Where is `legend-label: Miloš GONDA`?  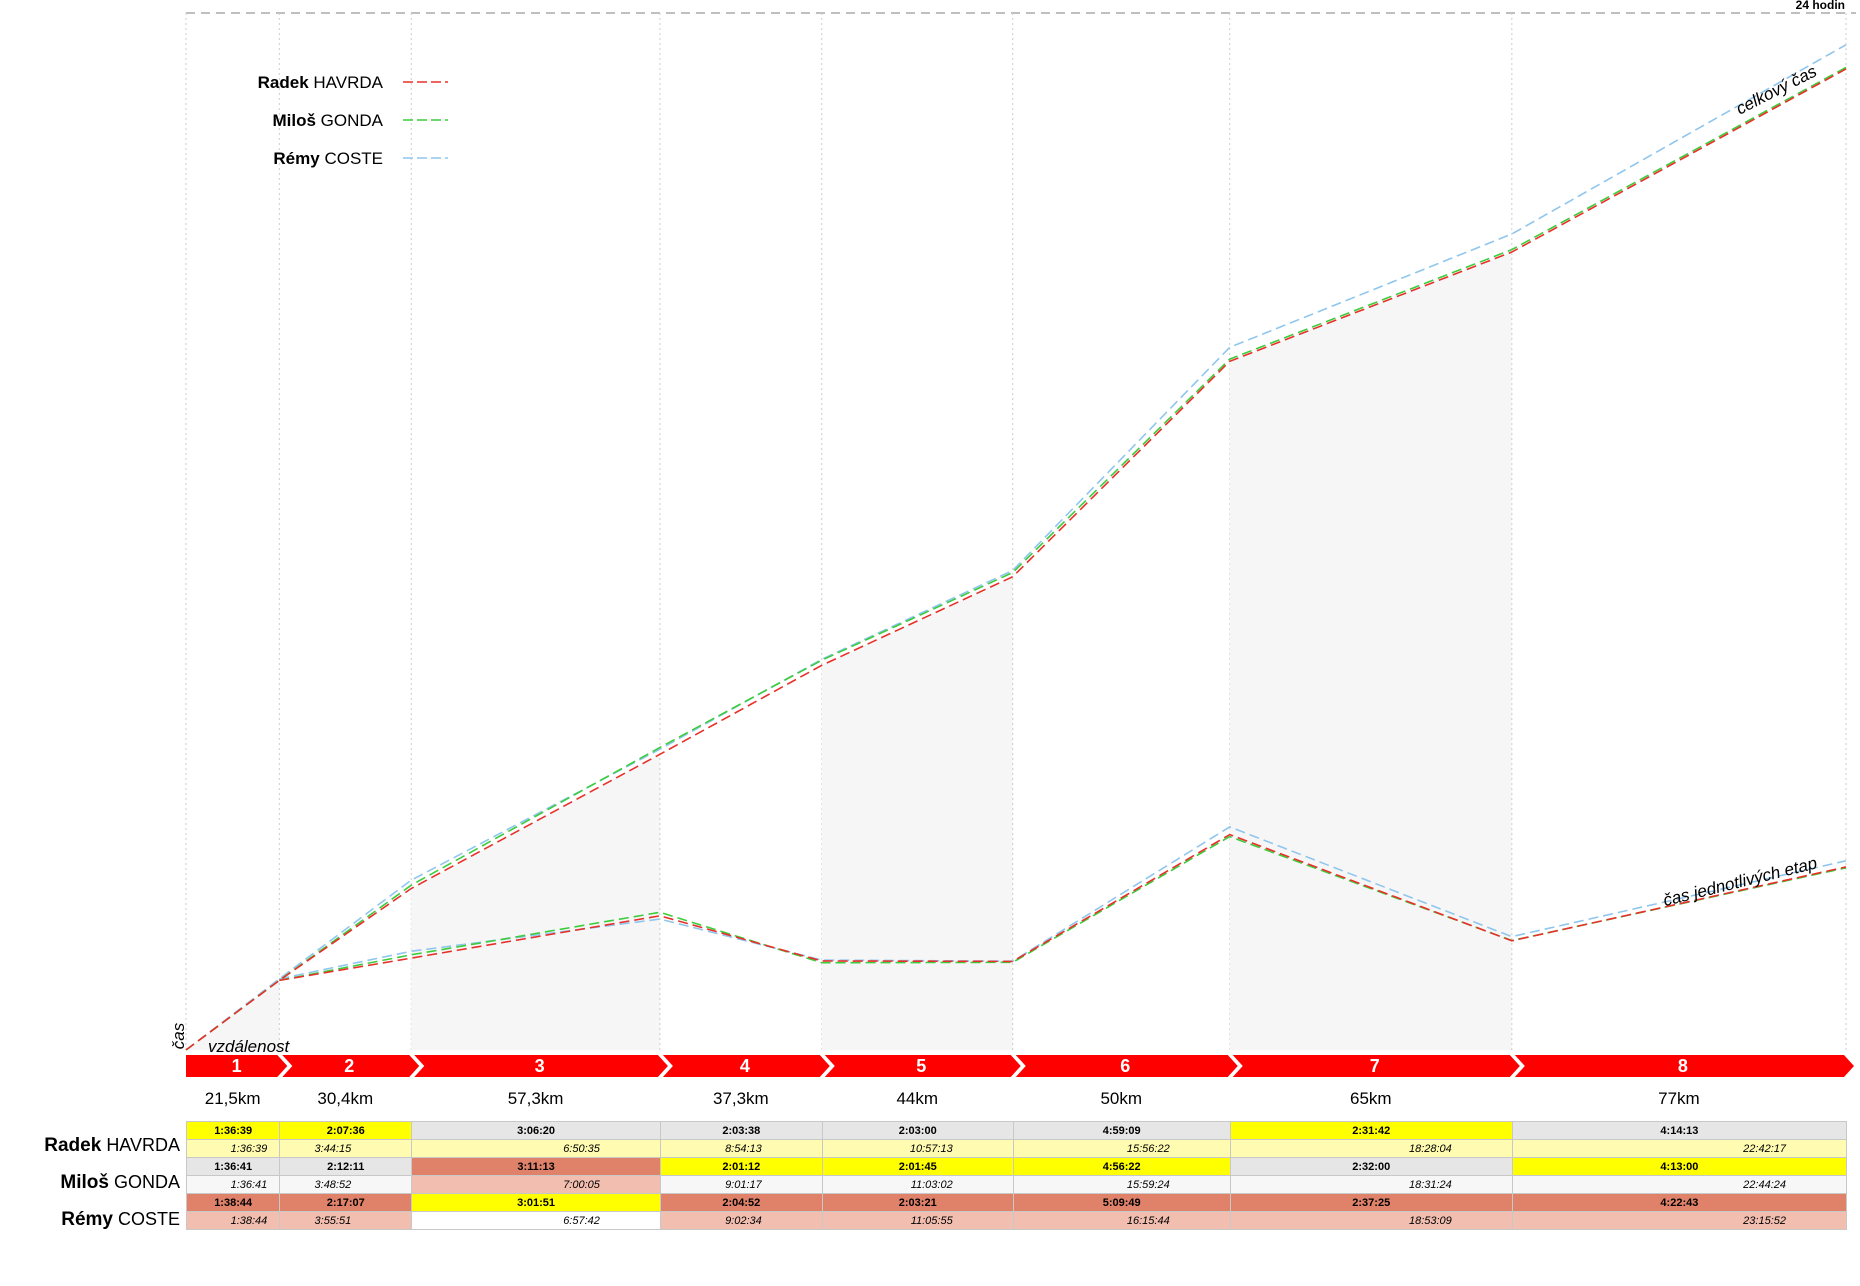 legend-label: Miloš GONDA is located at coordinates (327, 120).